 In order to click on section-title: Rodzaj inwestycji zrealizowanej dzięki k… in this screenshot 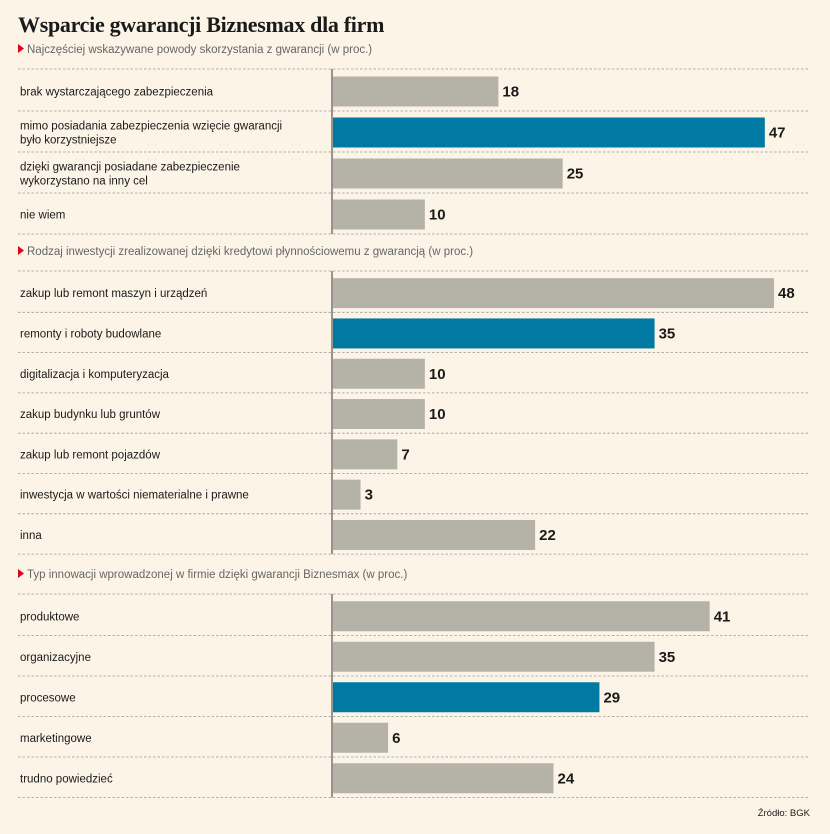, I will do `click(250, 252)`.